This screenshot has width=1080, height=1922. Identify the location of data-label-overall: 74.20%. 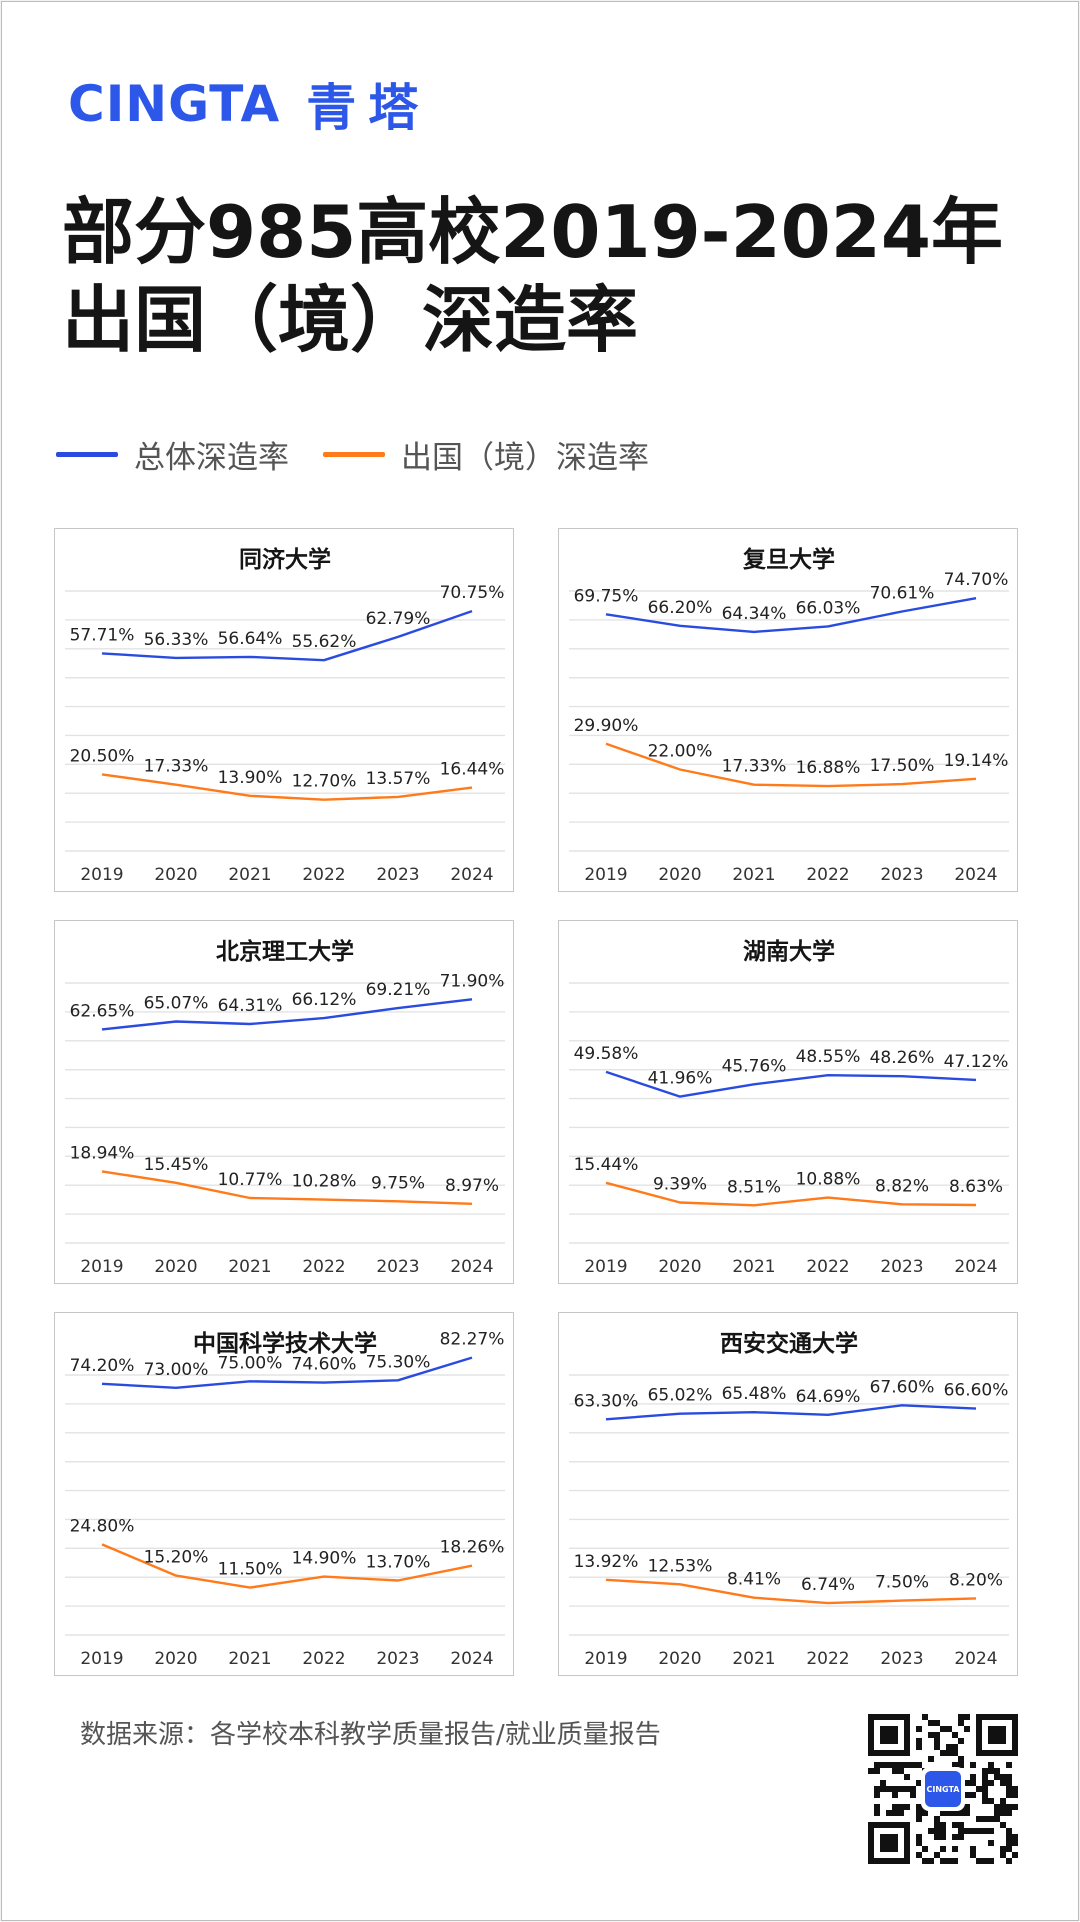
(102, 1366).